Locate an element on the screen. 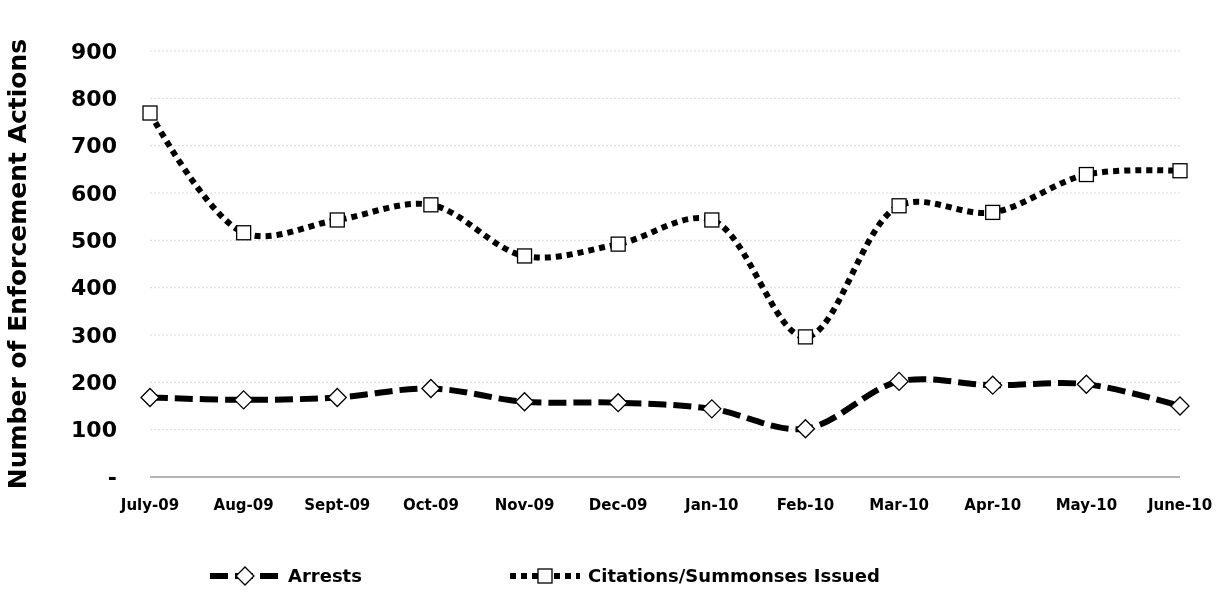 The height and width of the screenshot is (598, 1221). y-tick-label: 600 is located at coordinates (94, 193).